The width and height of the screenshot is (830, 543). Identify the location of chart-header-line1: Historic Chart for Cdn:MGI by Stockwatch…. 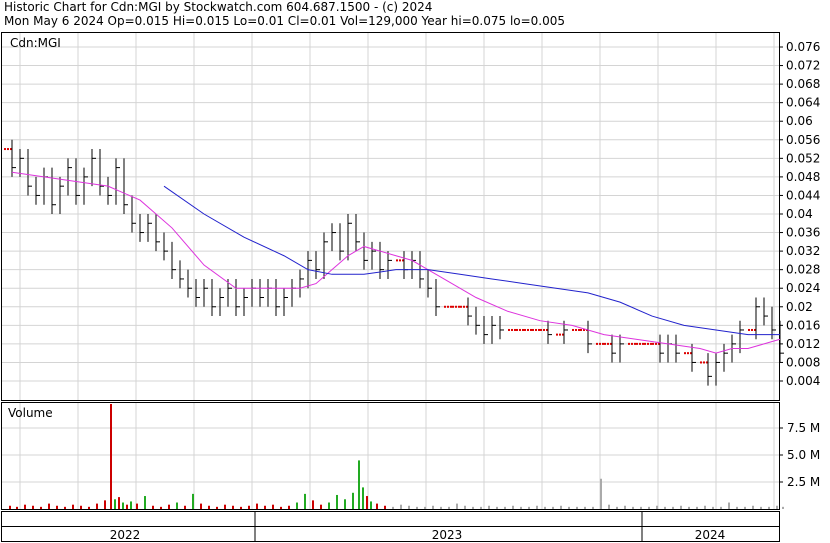
(218, 7).